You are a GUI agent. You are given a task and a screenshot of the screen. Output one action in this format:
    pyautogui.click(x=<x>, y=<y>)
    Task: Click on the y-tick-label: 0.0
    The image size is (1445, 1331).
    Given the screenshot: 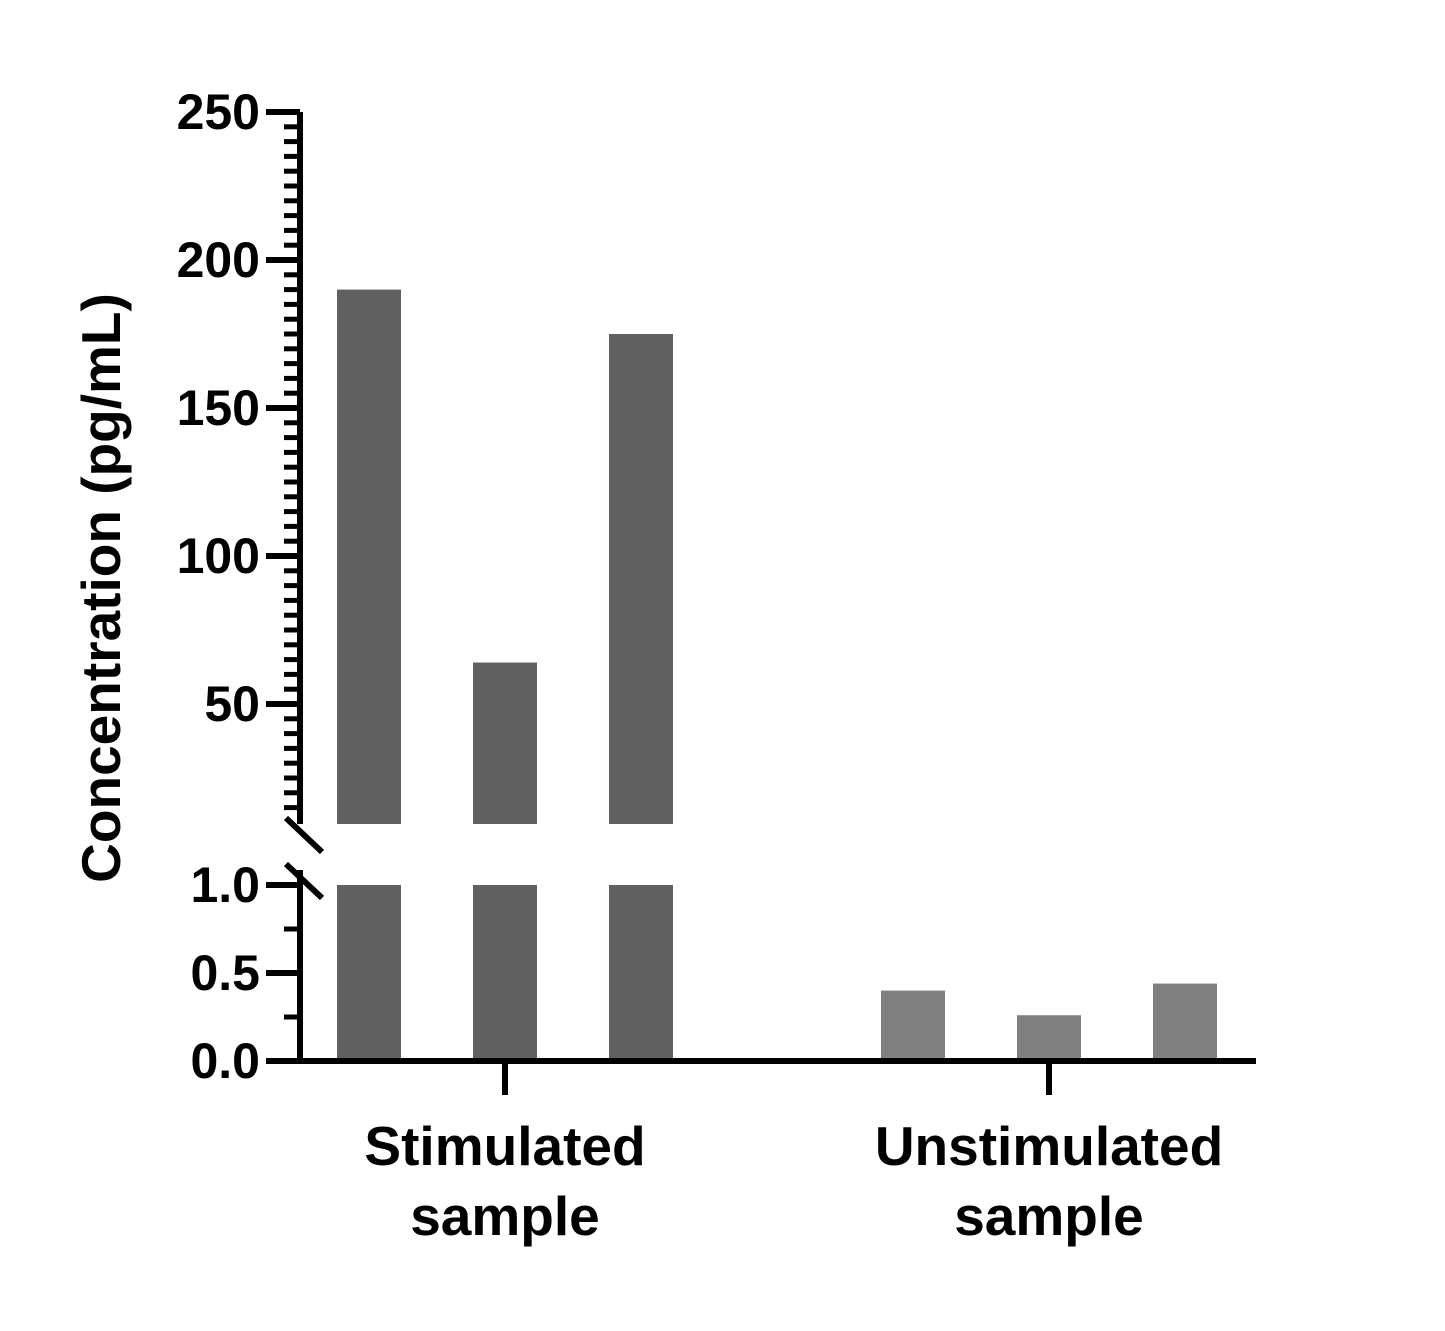 What is the action you would take?
    pyautogui.click(x=225, y=1061)
    